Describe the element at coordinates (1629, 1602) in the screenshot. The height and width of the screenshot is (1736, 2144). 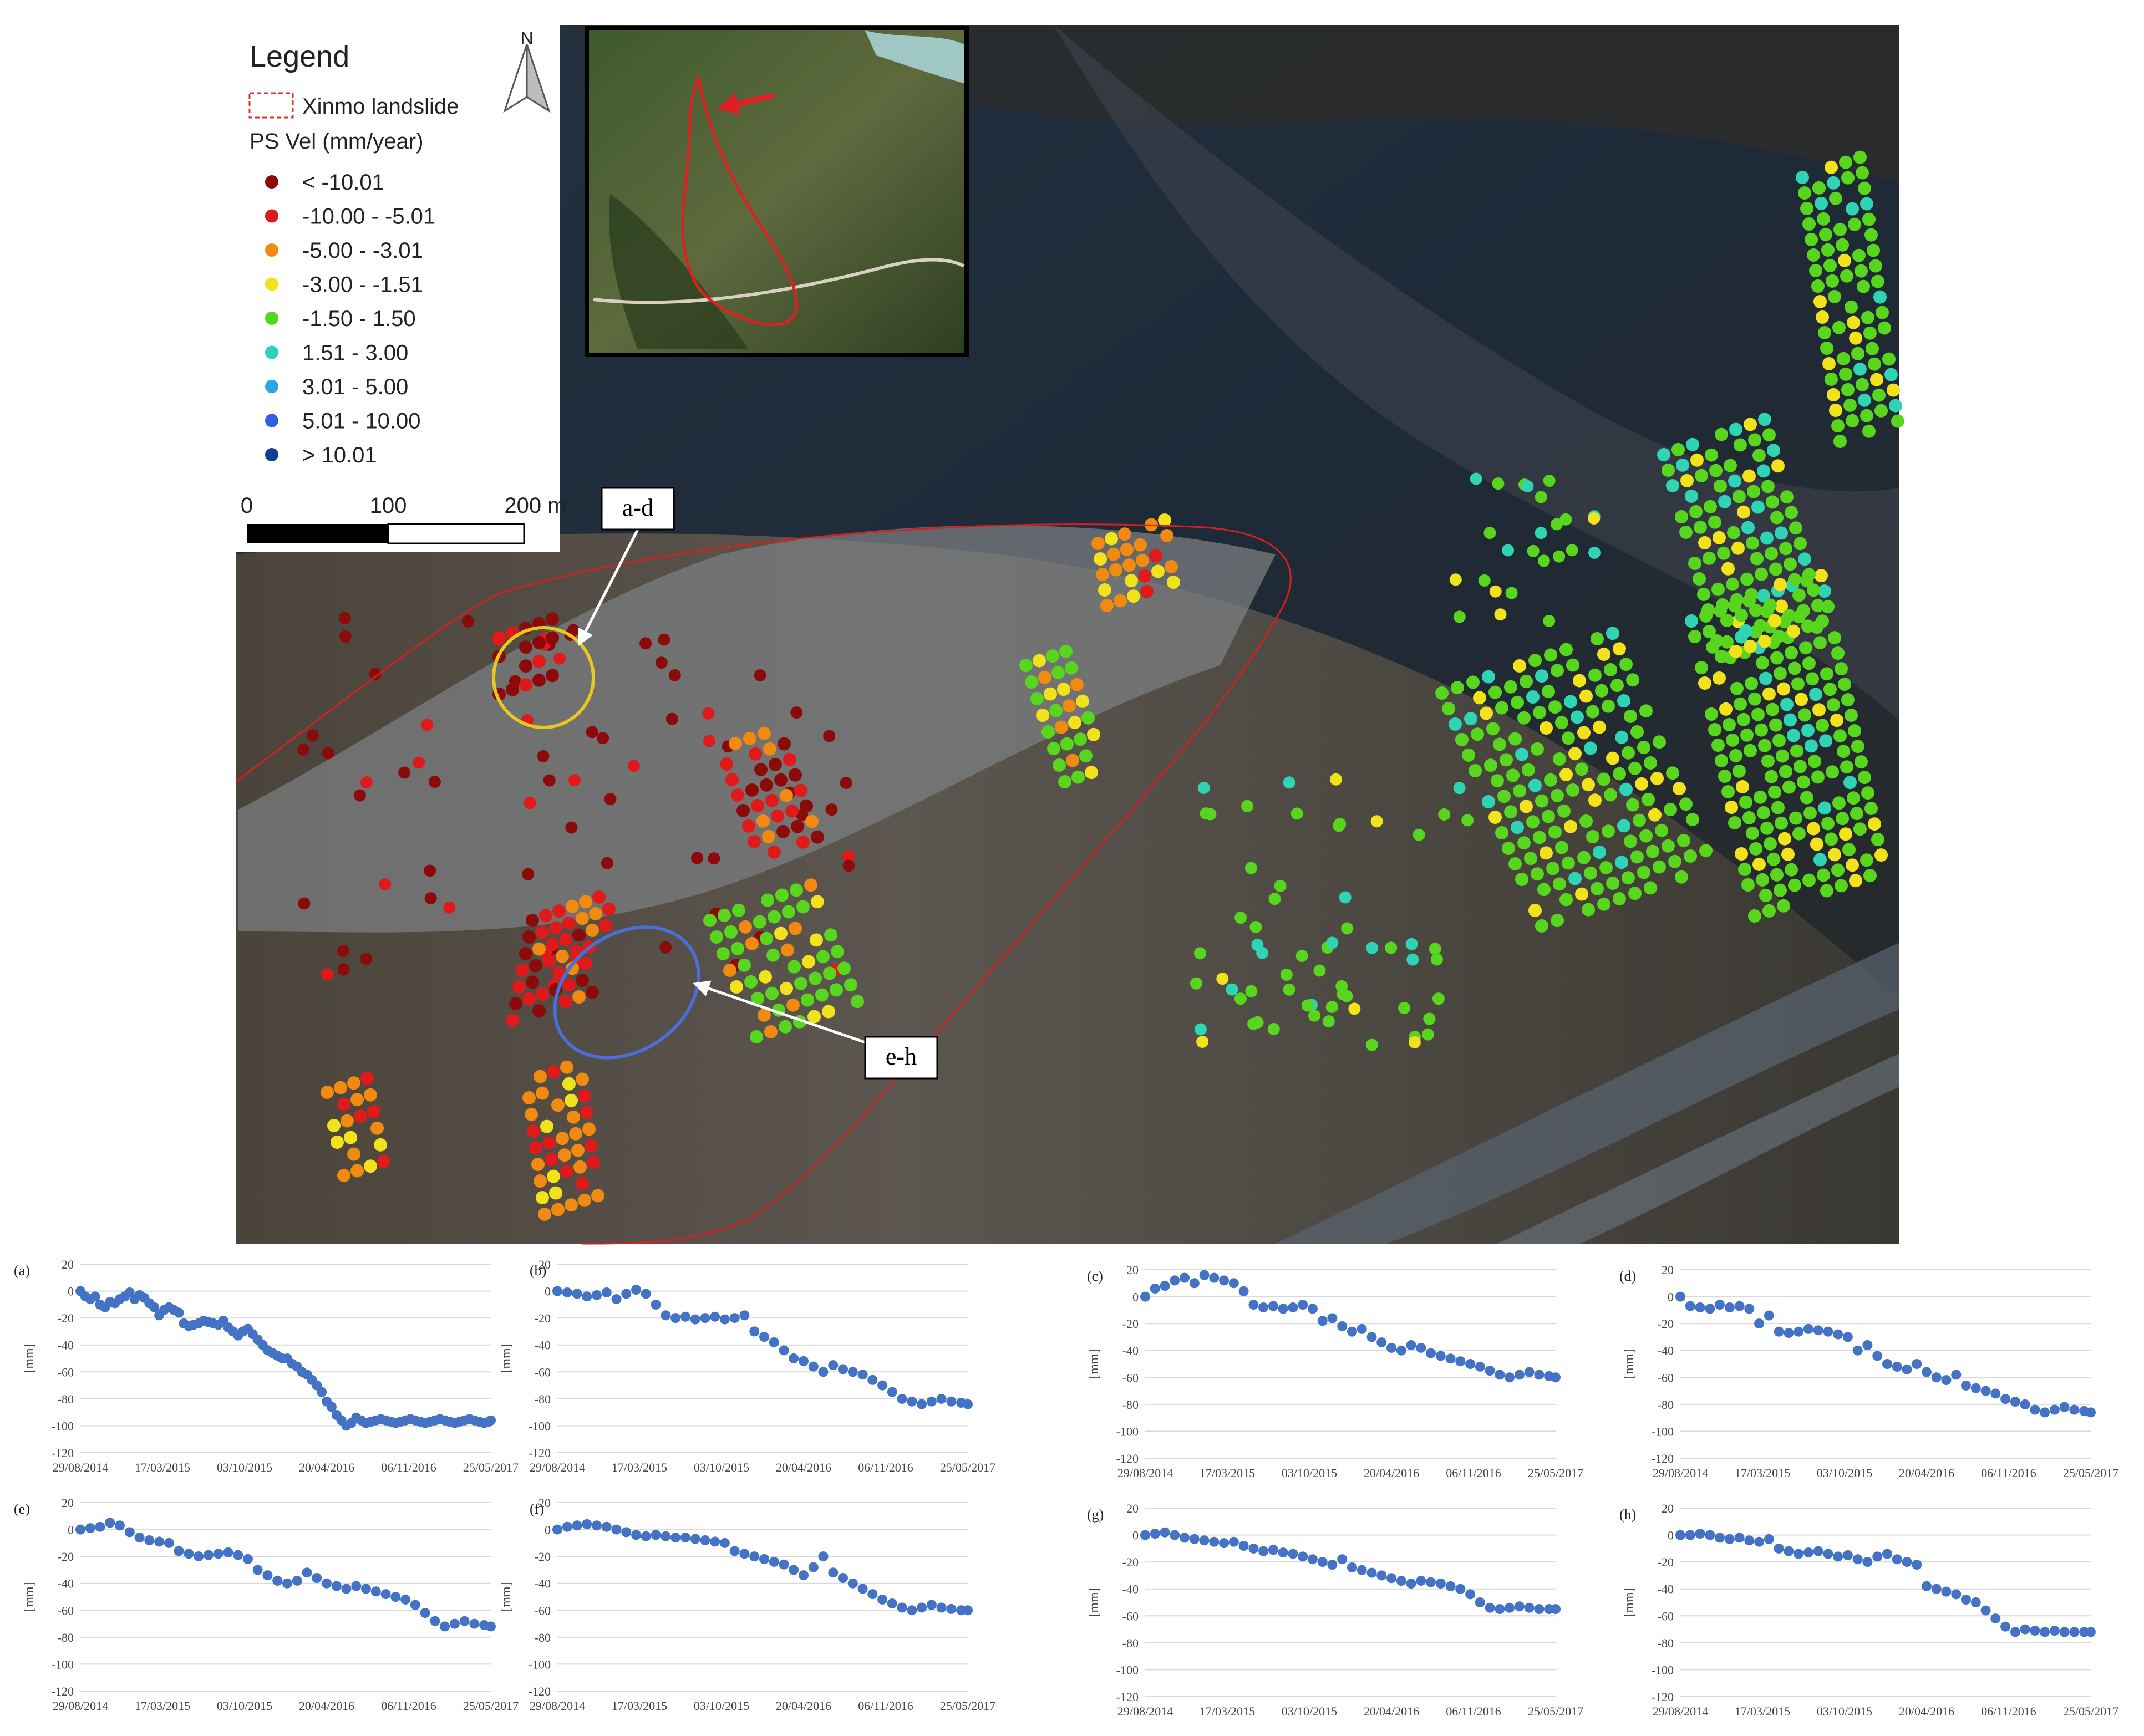
I see `y-axis-label: [mm]` at that location.